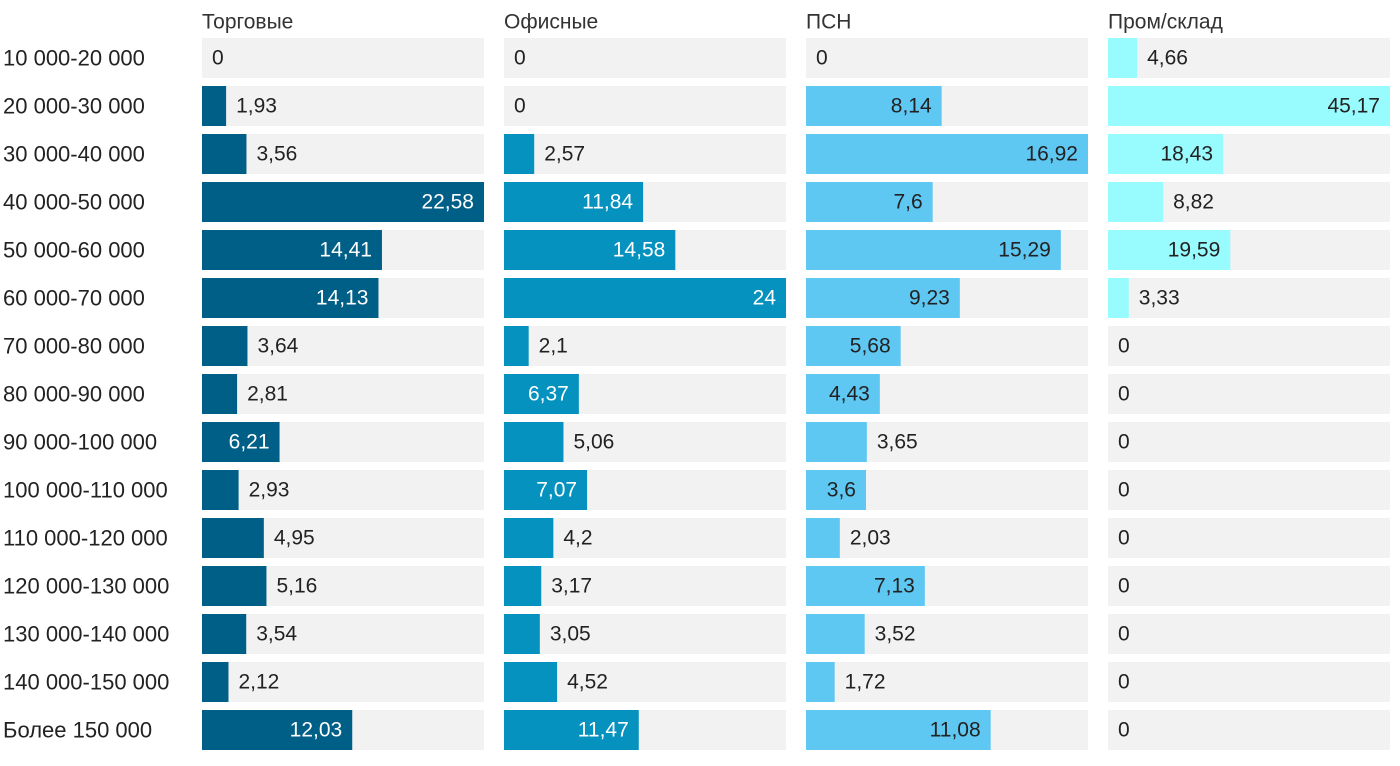 The width and height of the screenshot is (1400, 766). I want to click on category-label: 20 000-30 000, so click(74, 106).